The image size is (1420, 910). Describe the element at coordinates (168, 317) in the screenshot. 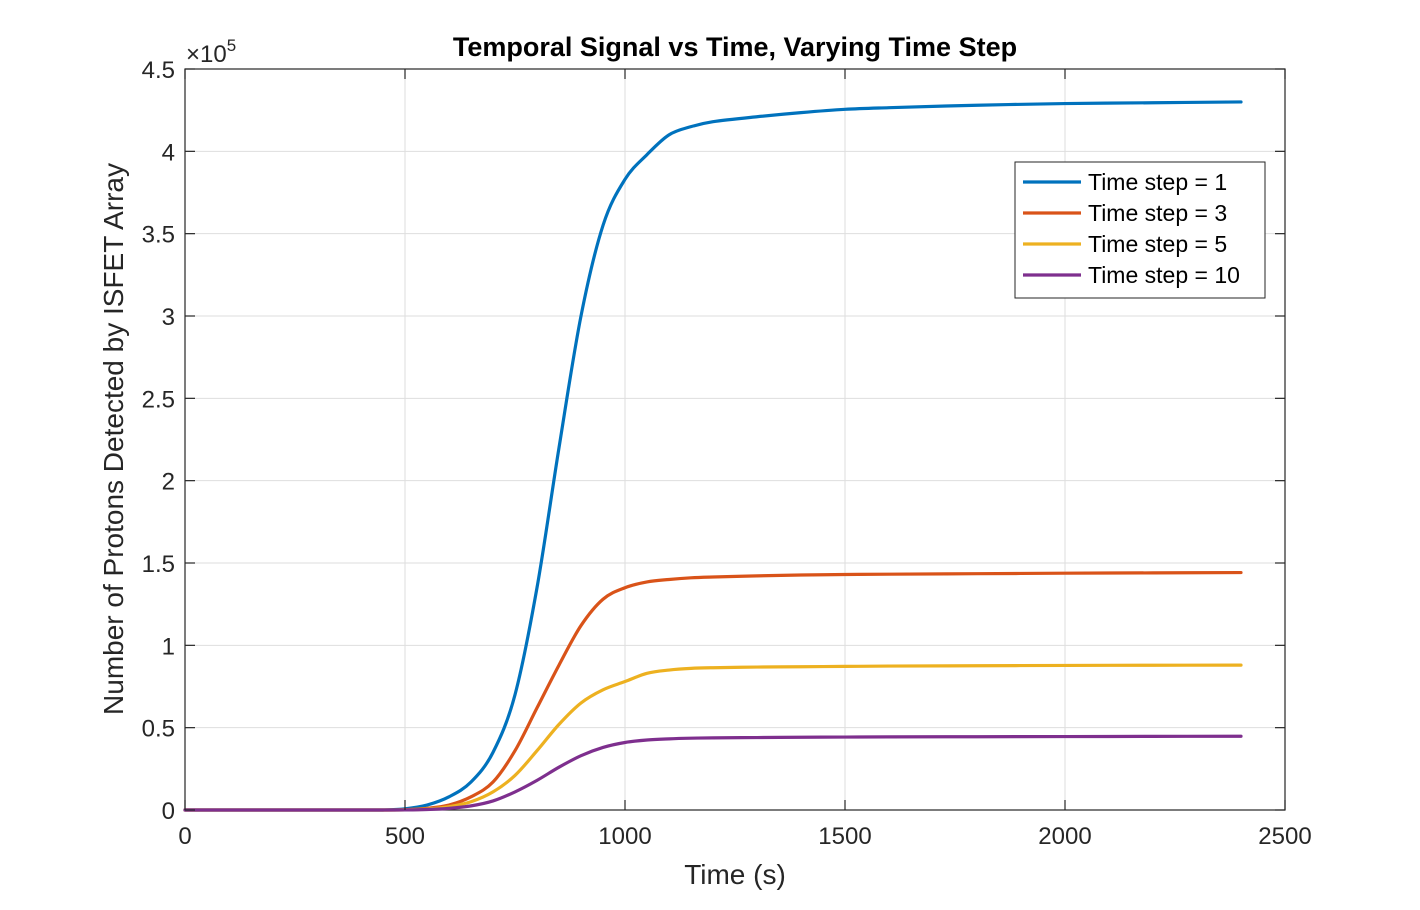

I see `y-tick-label: 3` at that location.